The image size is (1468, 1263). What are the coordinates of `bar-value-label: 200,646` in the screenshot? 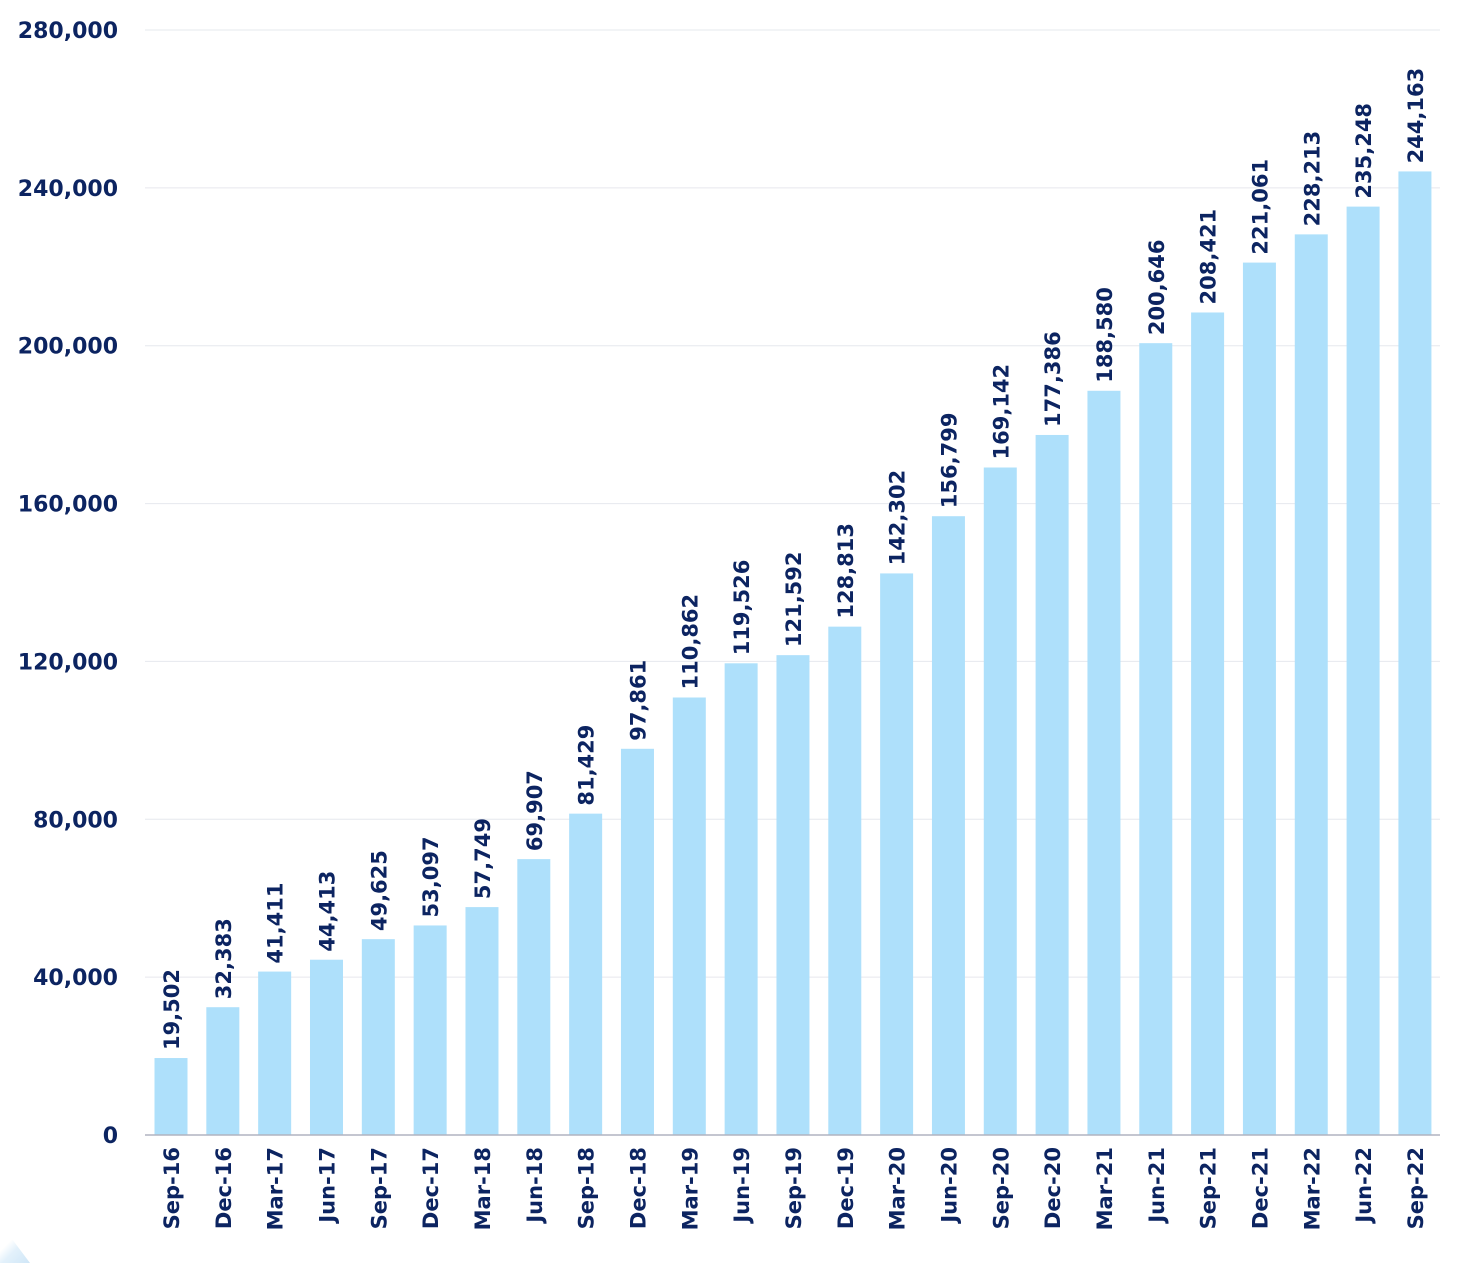 It's located at (1157, 288).